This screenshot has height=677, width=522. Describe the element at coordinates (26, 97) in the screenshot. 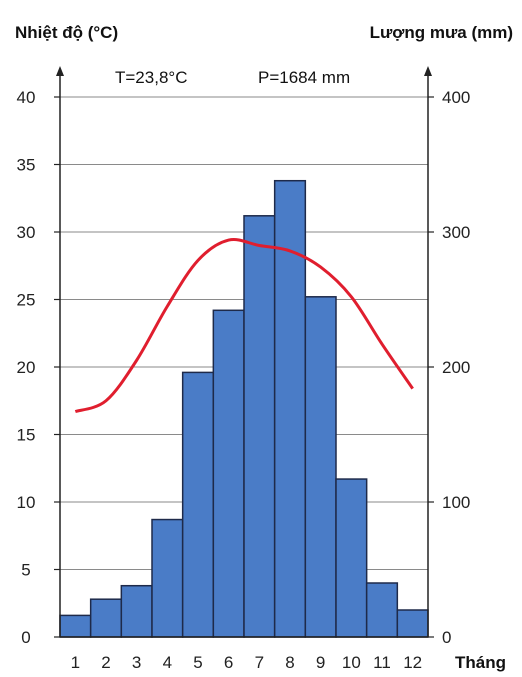

I see `left-tick-label: 40` at that location.